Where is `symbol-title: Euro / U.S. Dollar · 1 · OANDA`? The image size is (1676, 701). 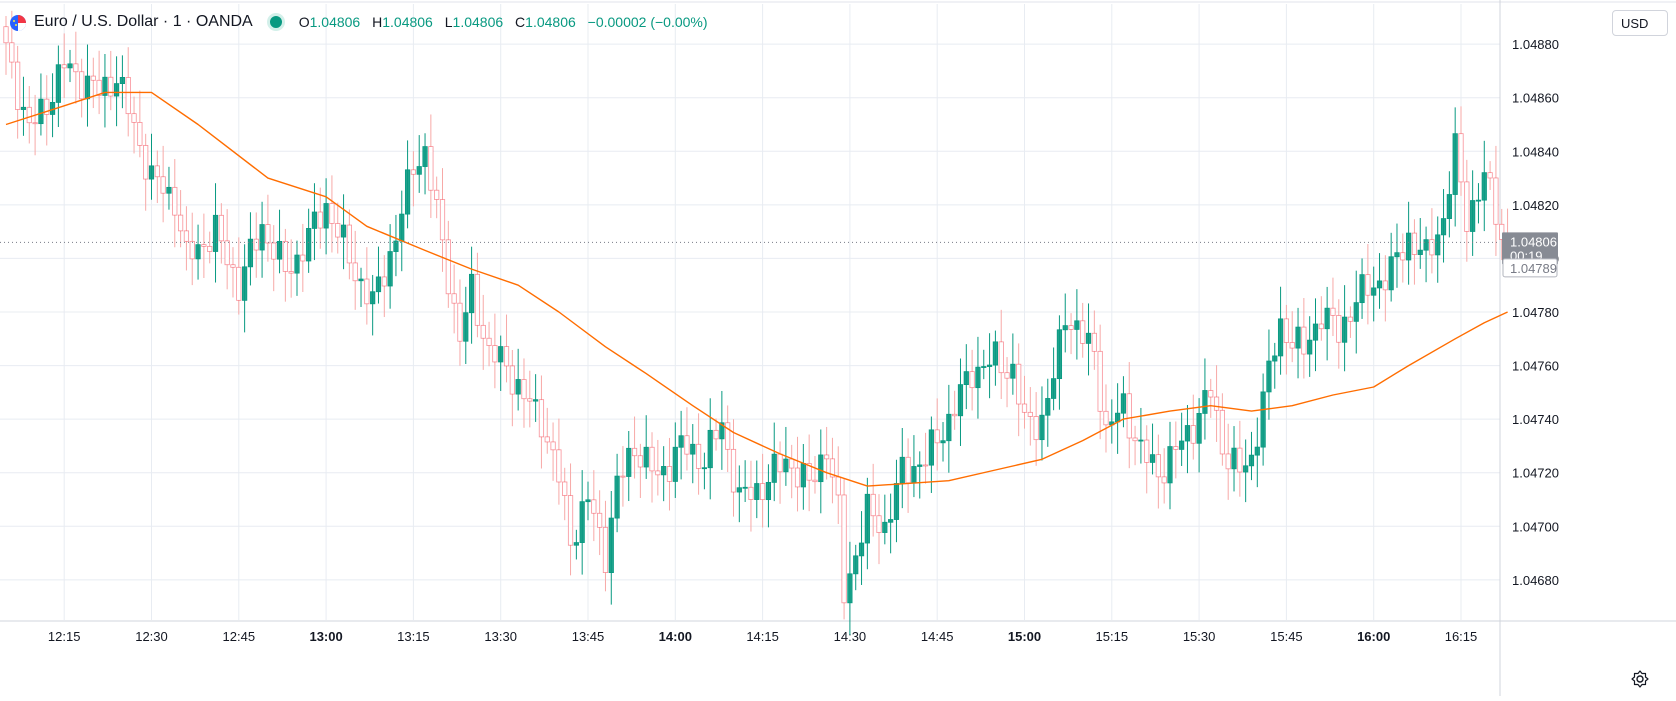
symbol-title: Euro / U.S. Dollar · 1 · OANDA is located at coordinates (143, 21).